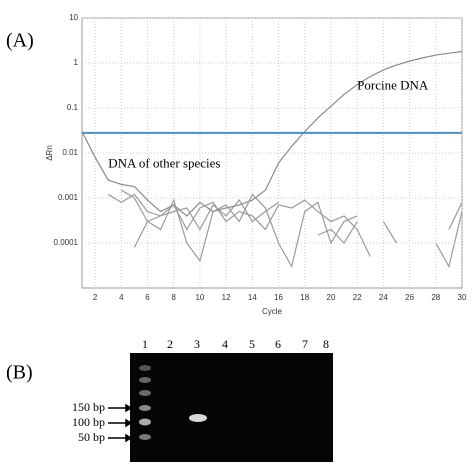 The width and height of the screenshot is (474, 470). Describe the element at coordinates (278, 297) in the screenshot. I see `x-tick-label: 16` at that location.